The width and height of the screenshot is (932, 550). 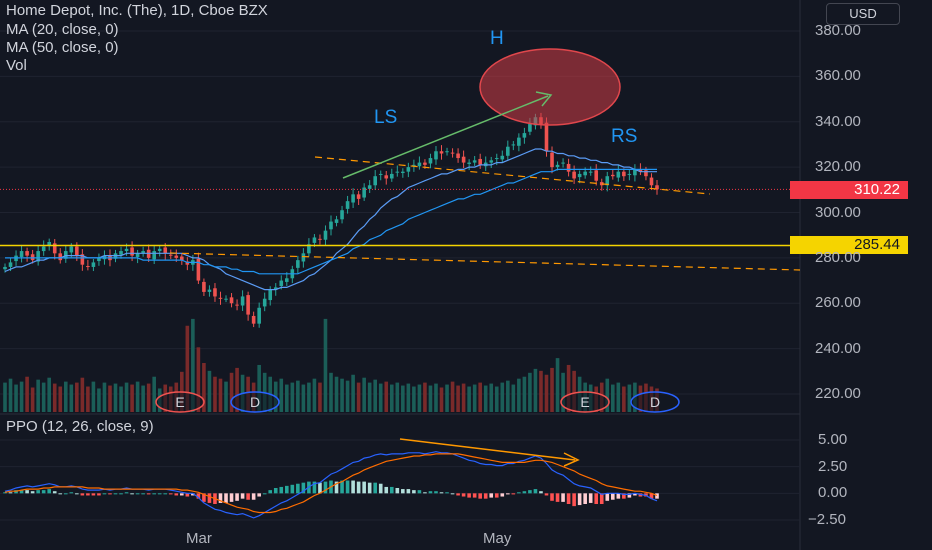 I want to click on currency-button: USD, so click(x=863, y=14).